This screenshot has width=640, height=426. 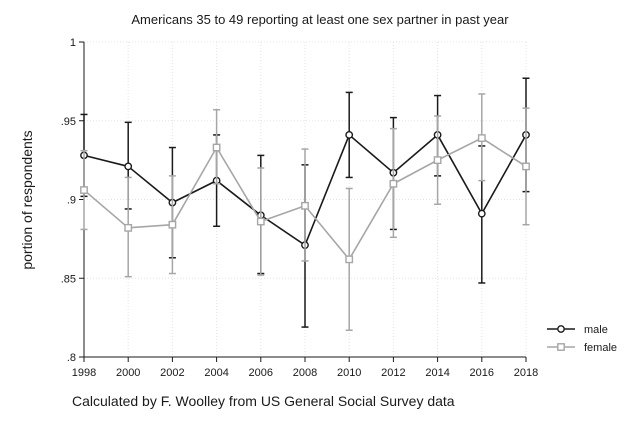 I want to click on y-axis-ticks: .8 .85 .9 .95 1, so click(x=72, y=200).